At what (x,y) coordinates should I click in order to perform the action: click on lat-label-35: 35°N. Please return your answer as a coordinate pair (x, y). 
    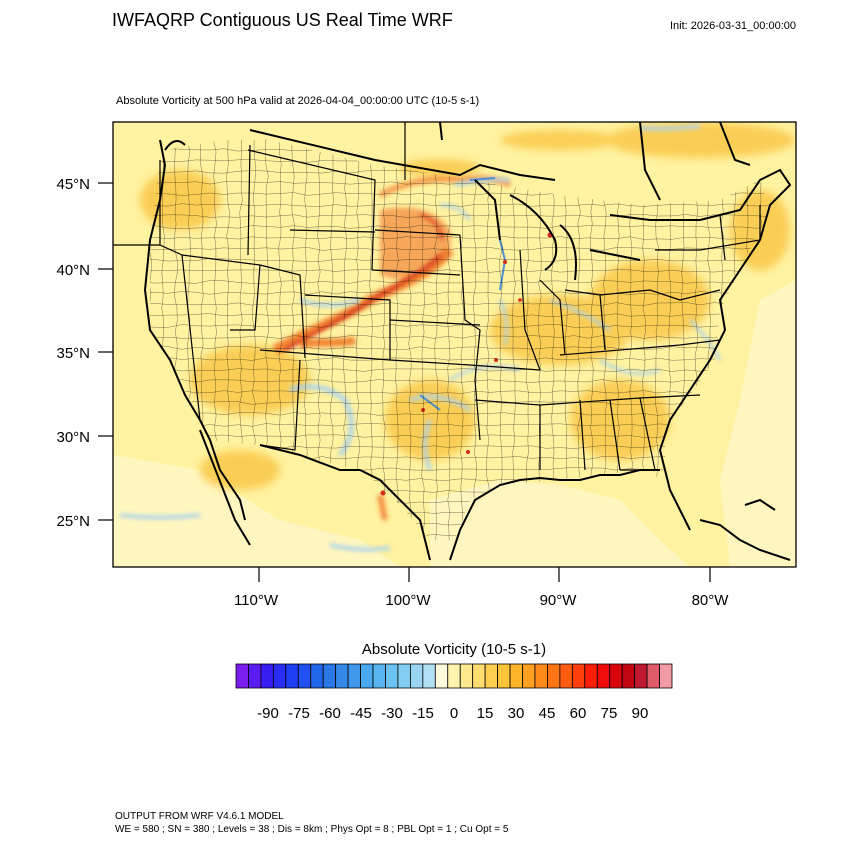
    Looking at the image, I should click on (73, 353).